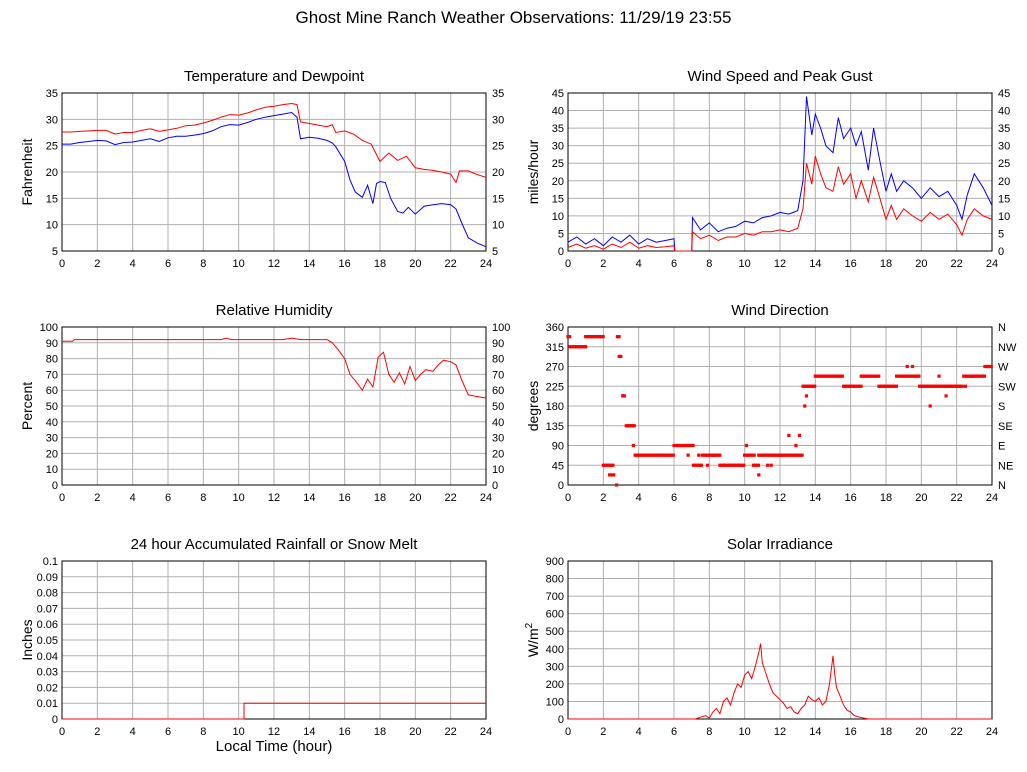  What do you see at coordinates (27, 171) in the screenshot?
I see `y-axis-label: Fahrenheit` at bounding box center [27, 171].